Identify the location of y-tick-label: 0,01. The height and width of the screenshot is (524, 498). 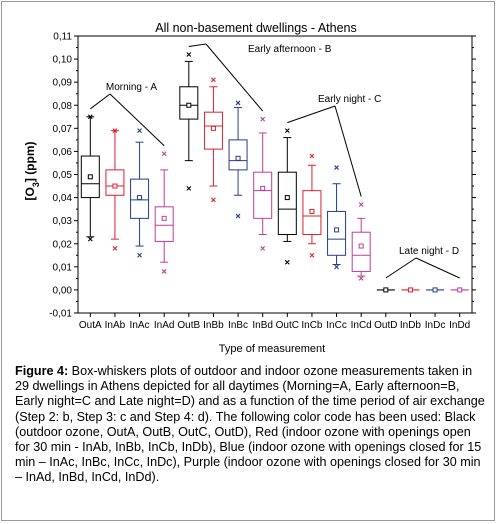
(63, 267).